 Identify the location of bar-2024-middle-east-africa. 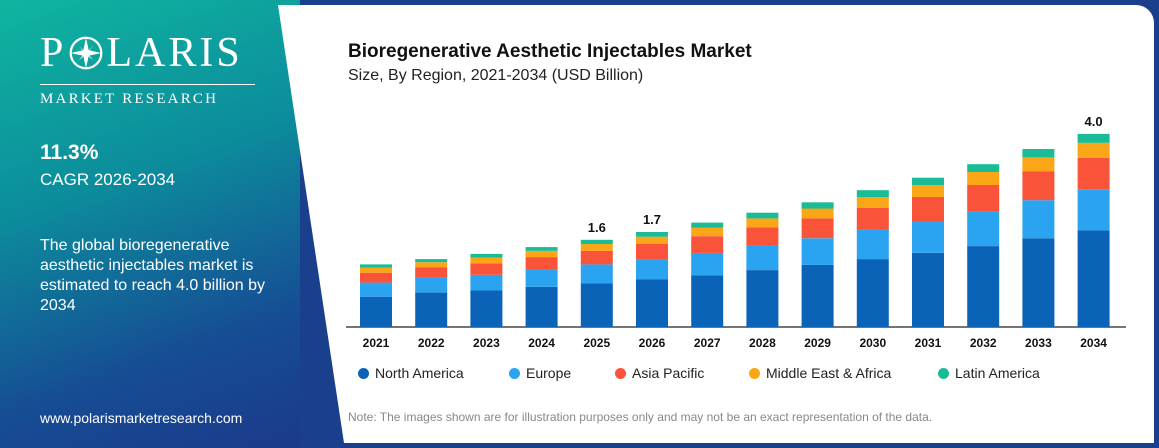
(541, 254).